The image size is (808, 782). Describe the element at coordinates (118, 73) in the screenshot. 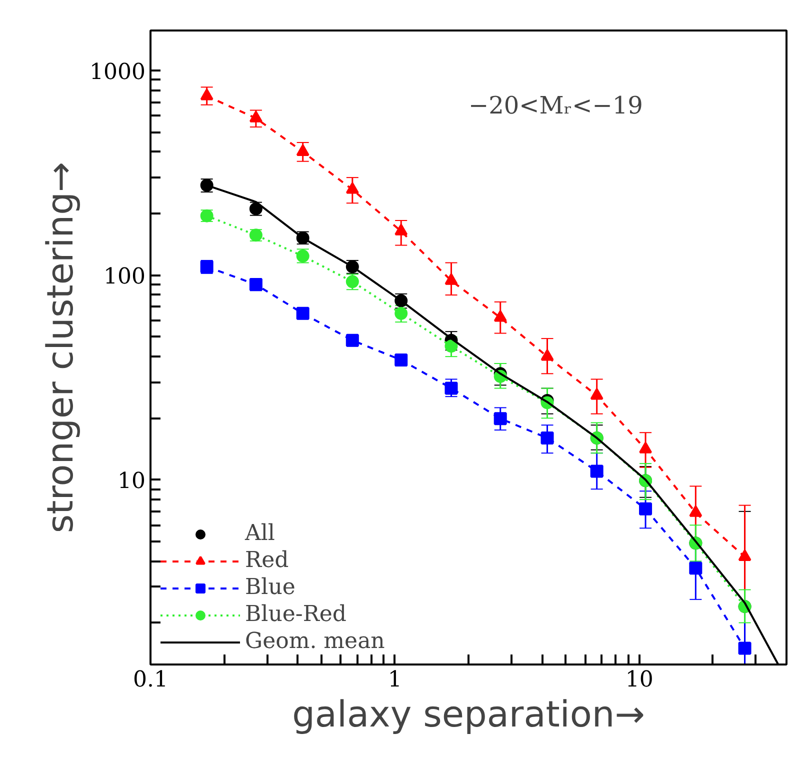

I see `y-tick-label: 1000` at that location.